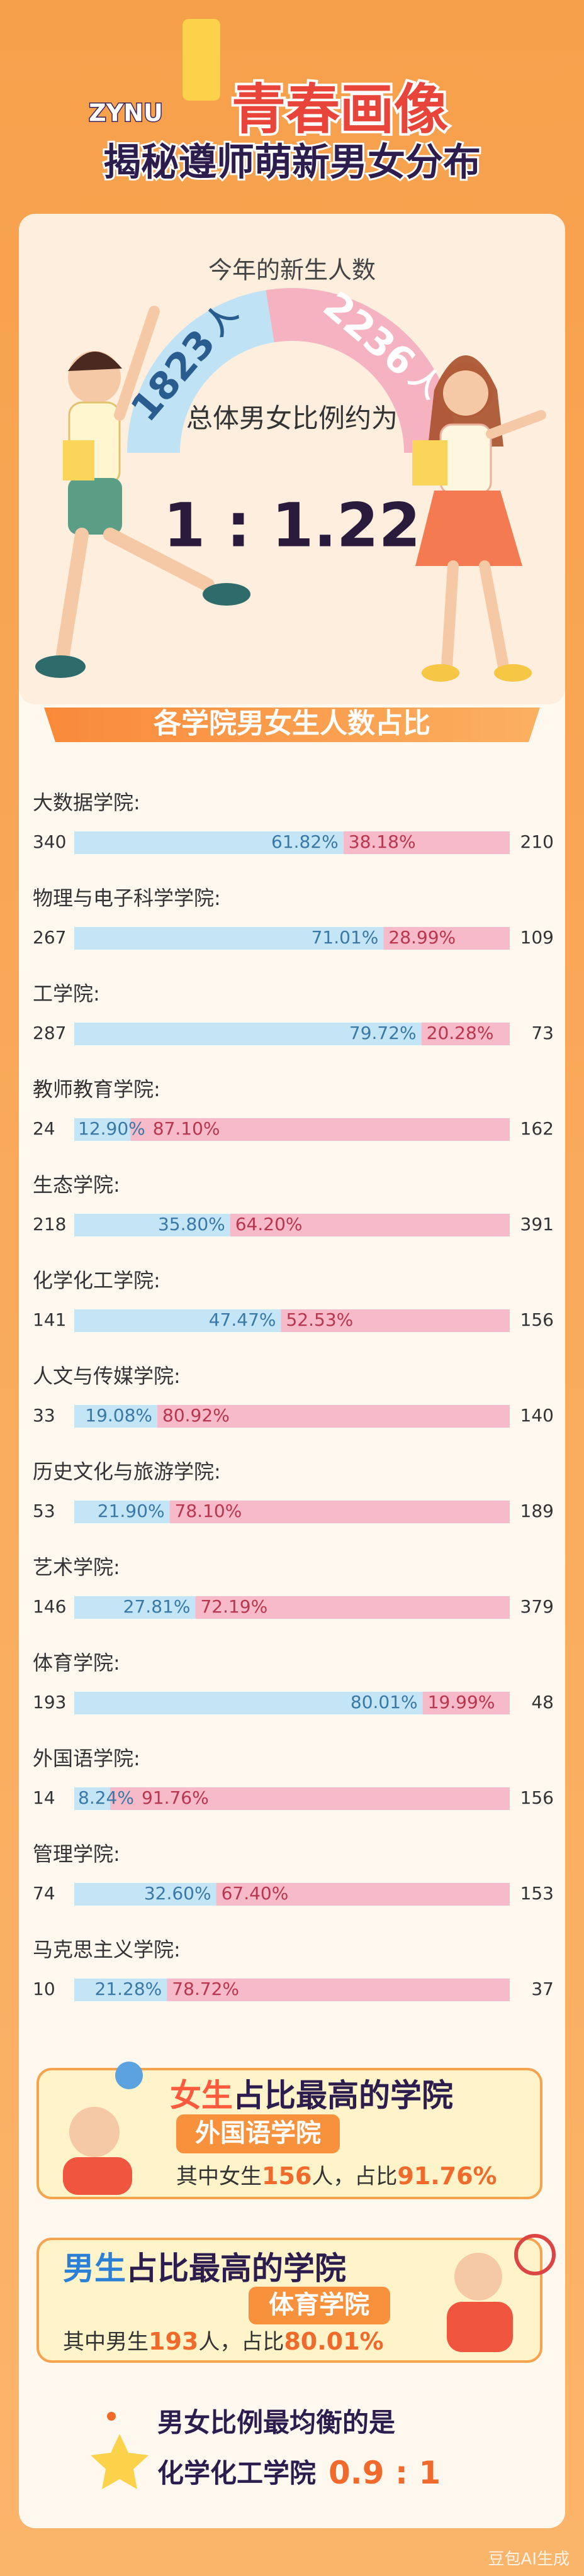  What do you see at coordinates (49, 937) in the screenshot?
I see `male-count: 267` at bounding box center [49, 937].